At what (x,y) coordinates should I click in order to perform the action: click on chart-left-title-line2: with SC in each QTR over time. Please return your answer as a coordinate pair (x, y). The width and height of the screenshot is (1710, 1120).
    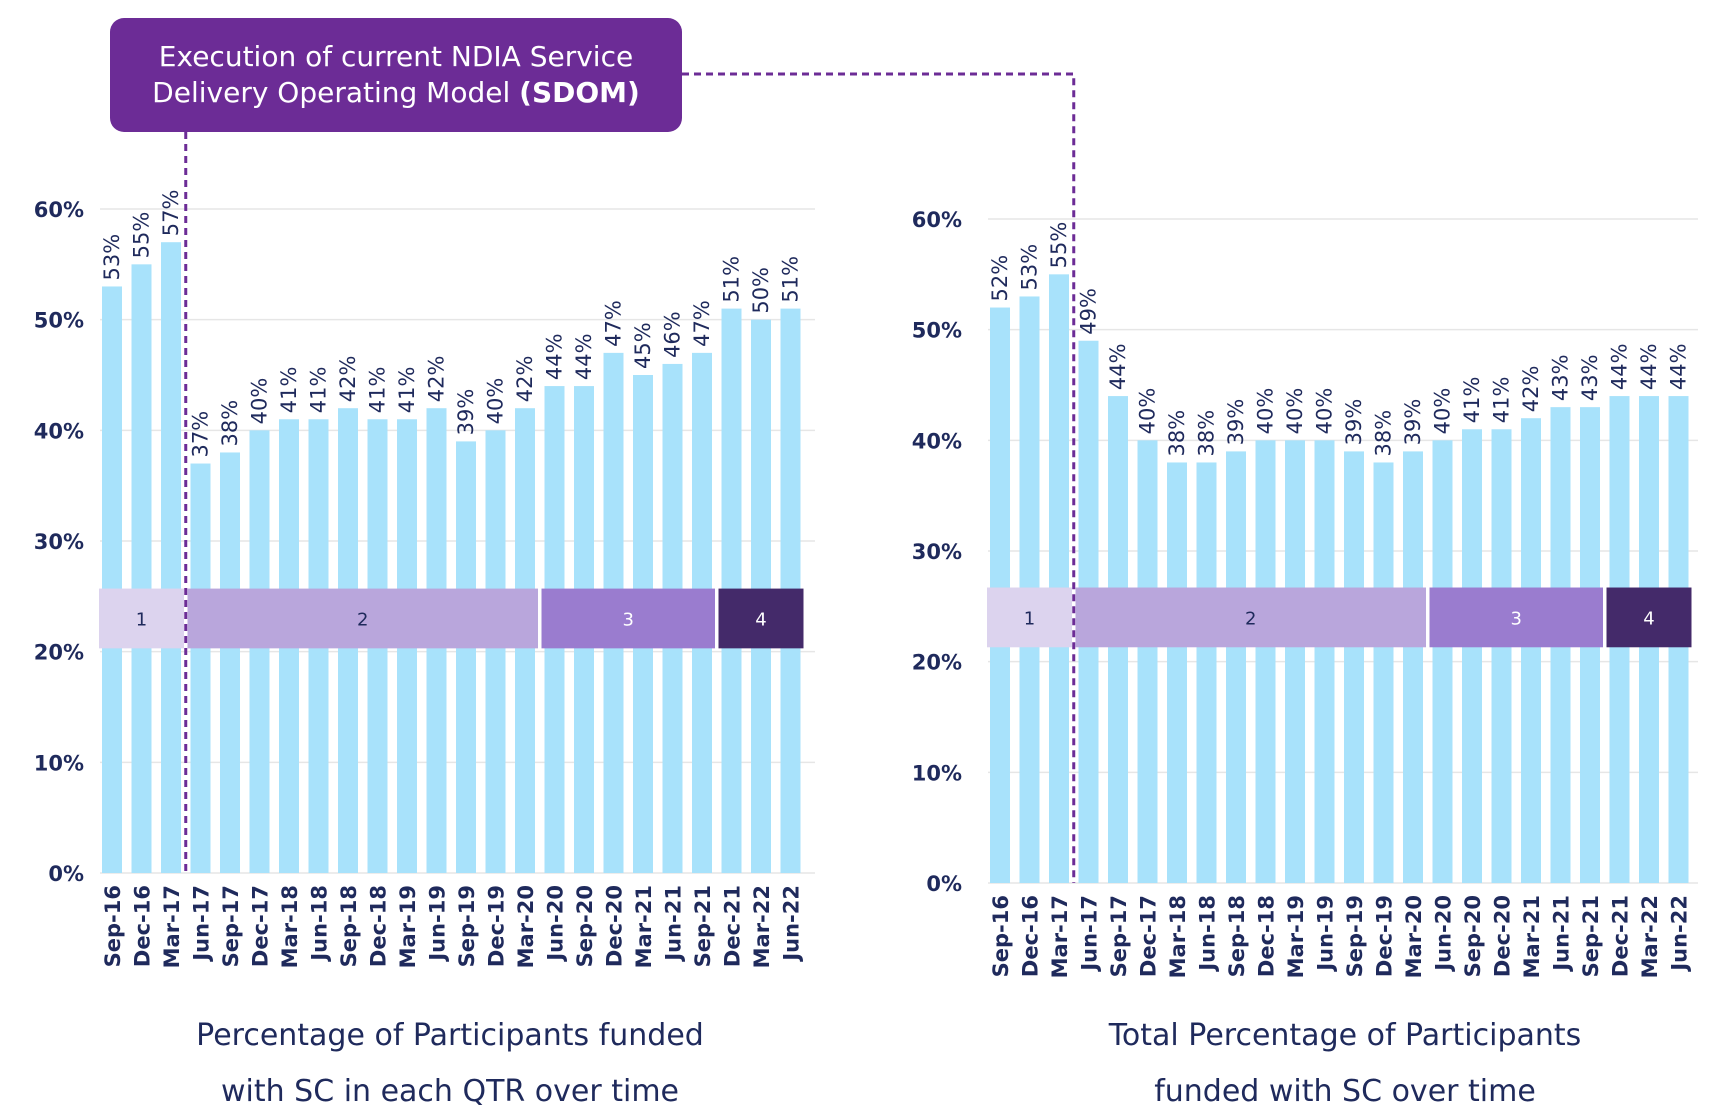
    Looking at the image, I should click on (449, 1091).